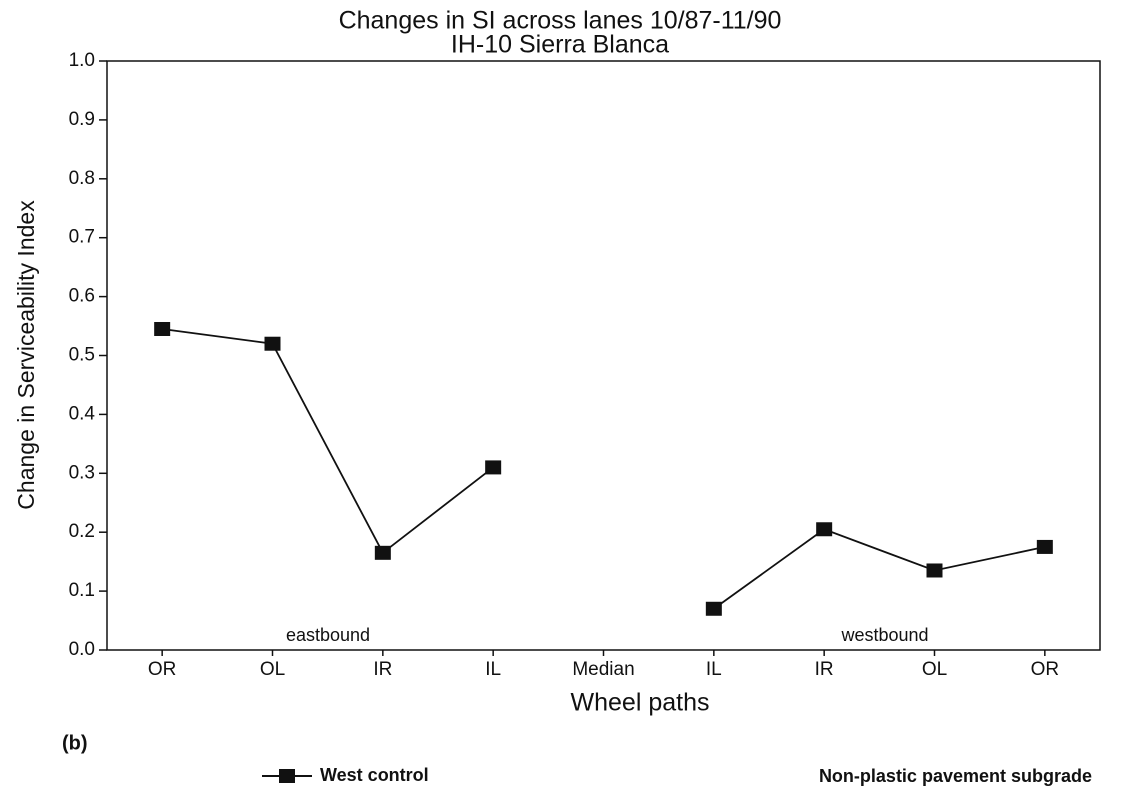  What do you see at coordinates (560, 21) in the screenshot?
I see `chart-title: Changes in SI across lanes 10/87-11/90` at bounding box center [560, 21].